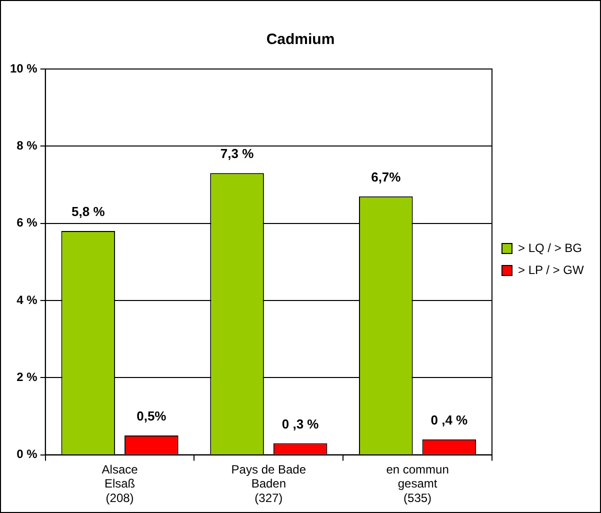 This screenshot has height=513, width=601. I want to click on data-label: 0,5%, so click(151, 416).